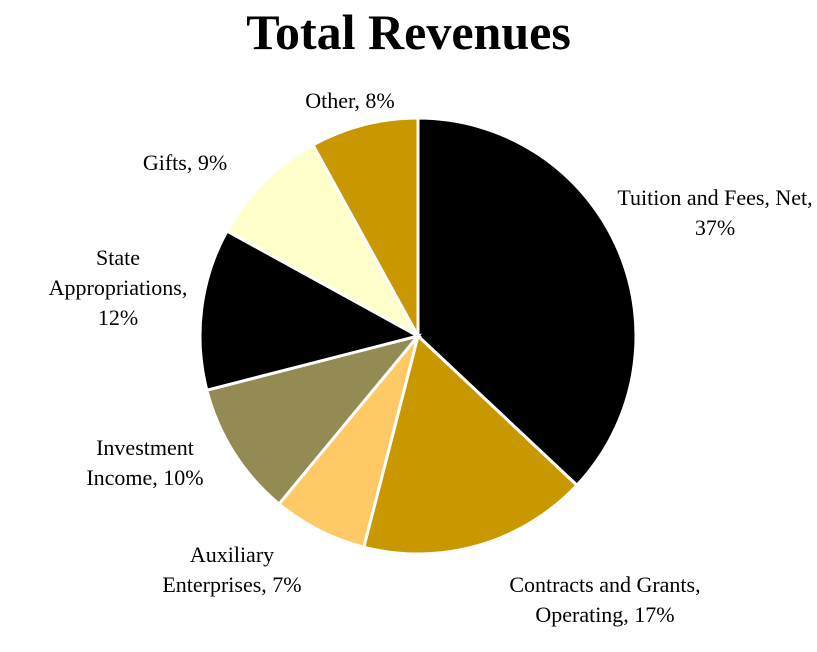  I want to click on data-label: State Appropriations, 12%, so click(118, 287).